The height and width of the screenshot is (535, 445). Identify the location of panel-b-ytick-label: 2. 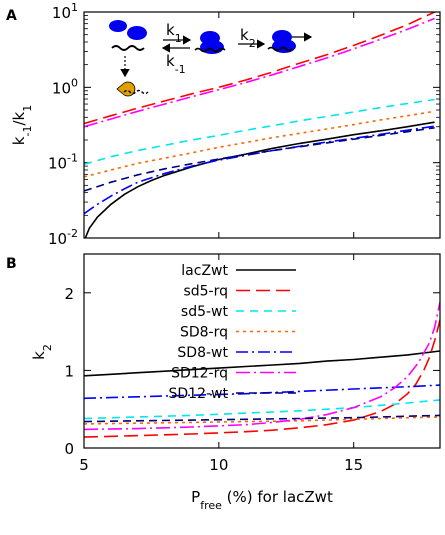
(69, 294).